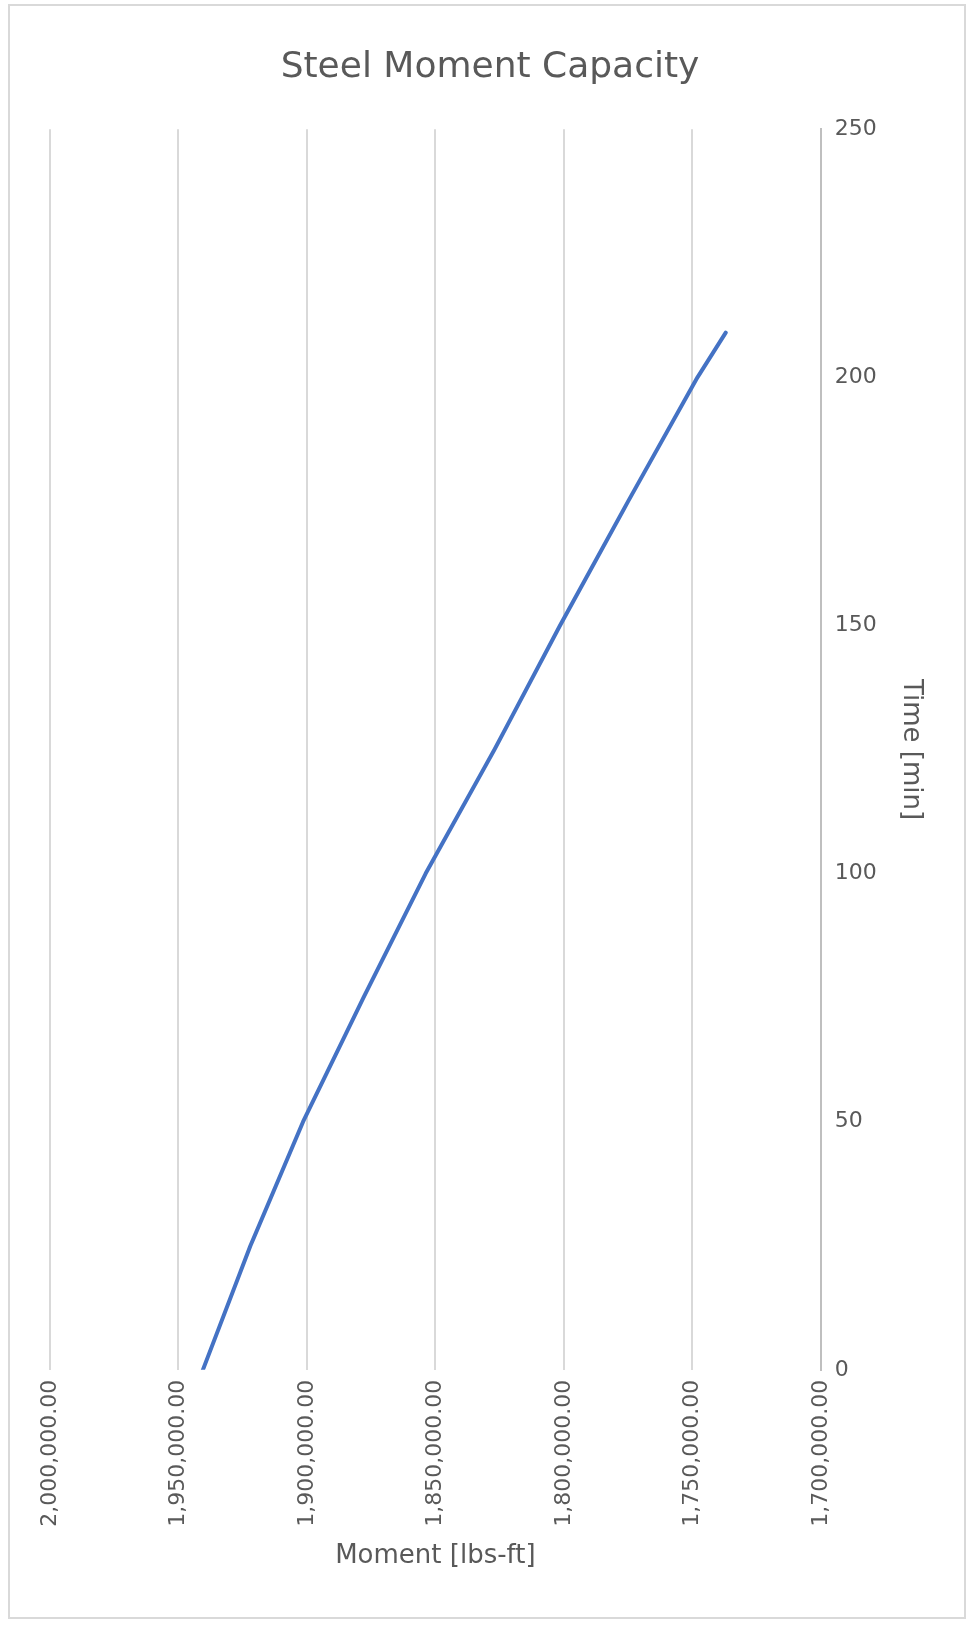 This screenshot has height=1625, width=972. What do you see at coordinates (562, 1453) in the screenshot?
I see `x-tick-label: 1,800,000.00` at bounding box center [562, 1453].